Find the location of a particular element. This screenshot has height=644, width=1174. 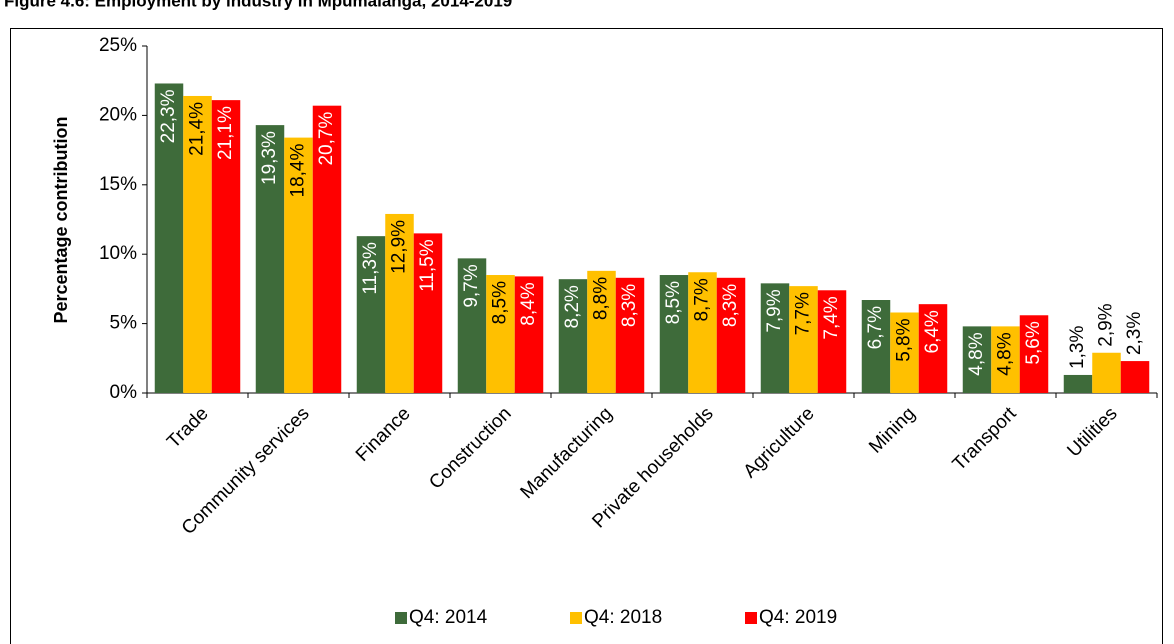

value-label: 21,1% is located at coordinates (225, 133).